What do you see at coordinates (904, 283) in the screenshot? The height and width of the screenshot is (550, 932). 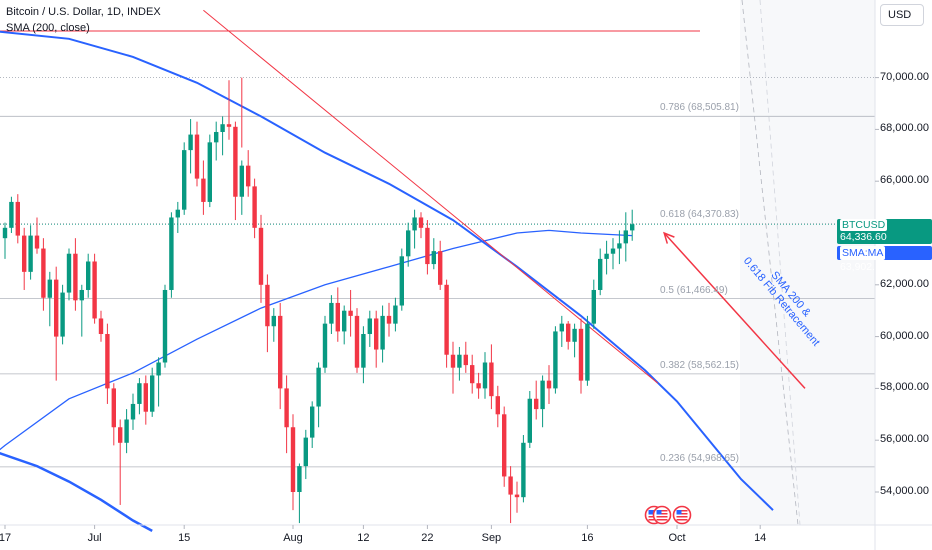 I see `price-tick-label: 62,000.00` at bounding box center [904, 283].